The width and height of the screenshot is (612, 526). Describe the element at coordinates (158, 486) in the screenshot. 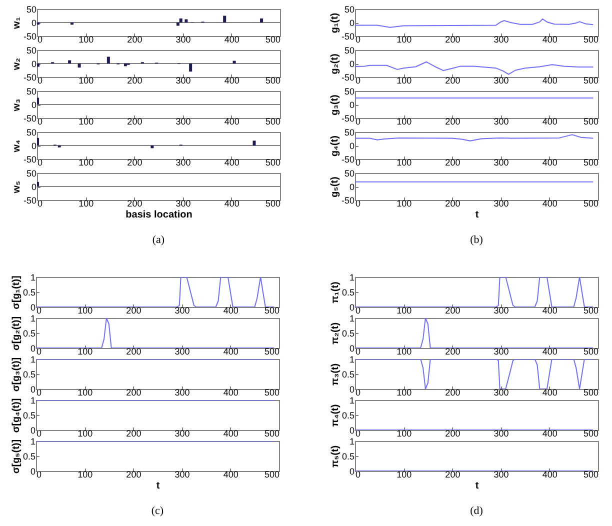

I see `x-axis-title: t` at that location.